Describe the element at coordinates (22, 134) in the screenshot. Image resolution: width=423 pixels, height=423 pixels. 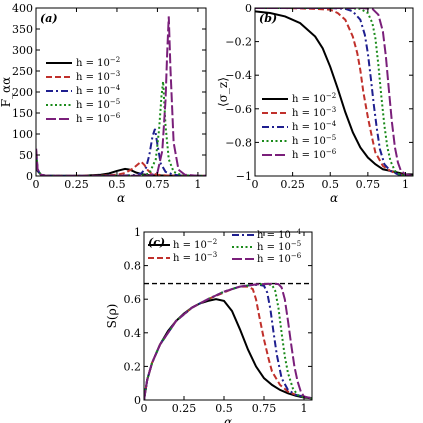
I see `y-tick-label: 100` at that location.